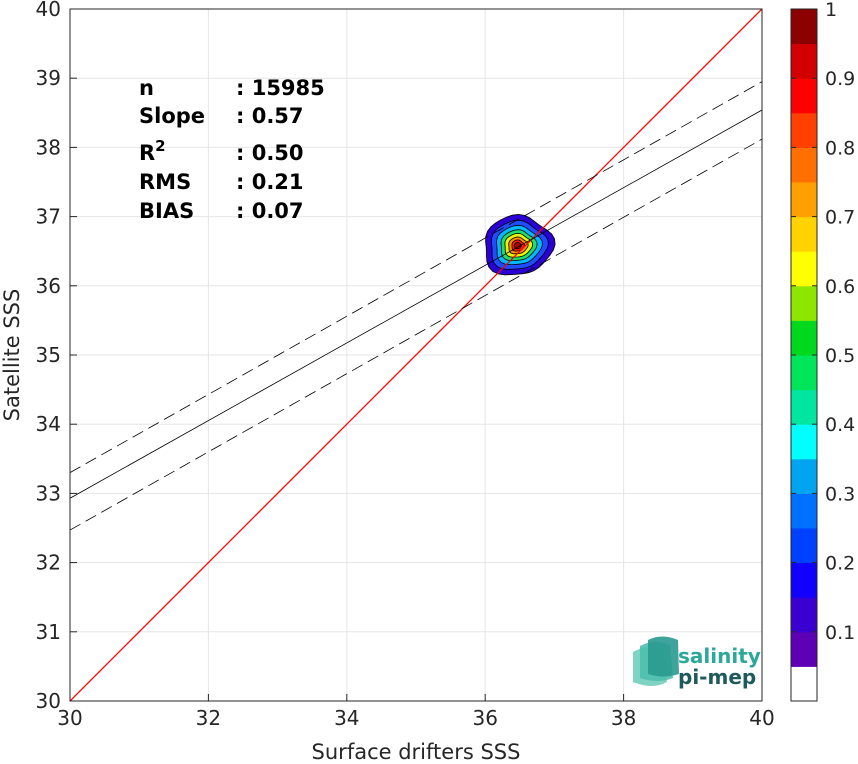 This screenshot has width=858, height=764. What do you see at coordinates (165, 182) in the screenshot?
I see `stat-label: RMS` at bounding box center [165, 182].